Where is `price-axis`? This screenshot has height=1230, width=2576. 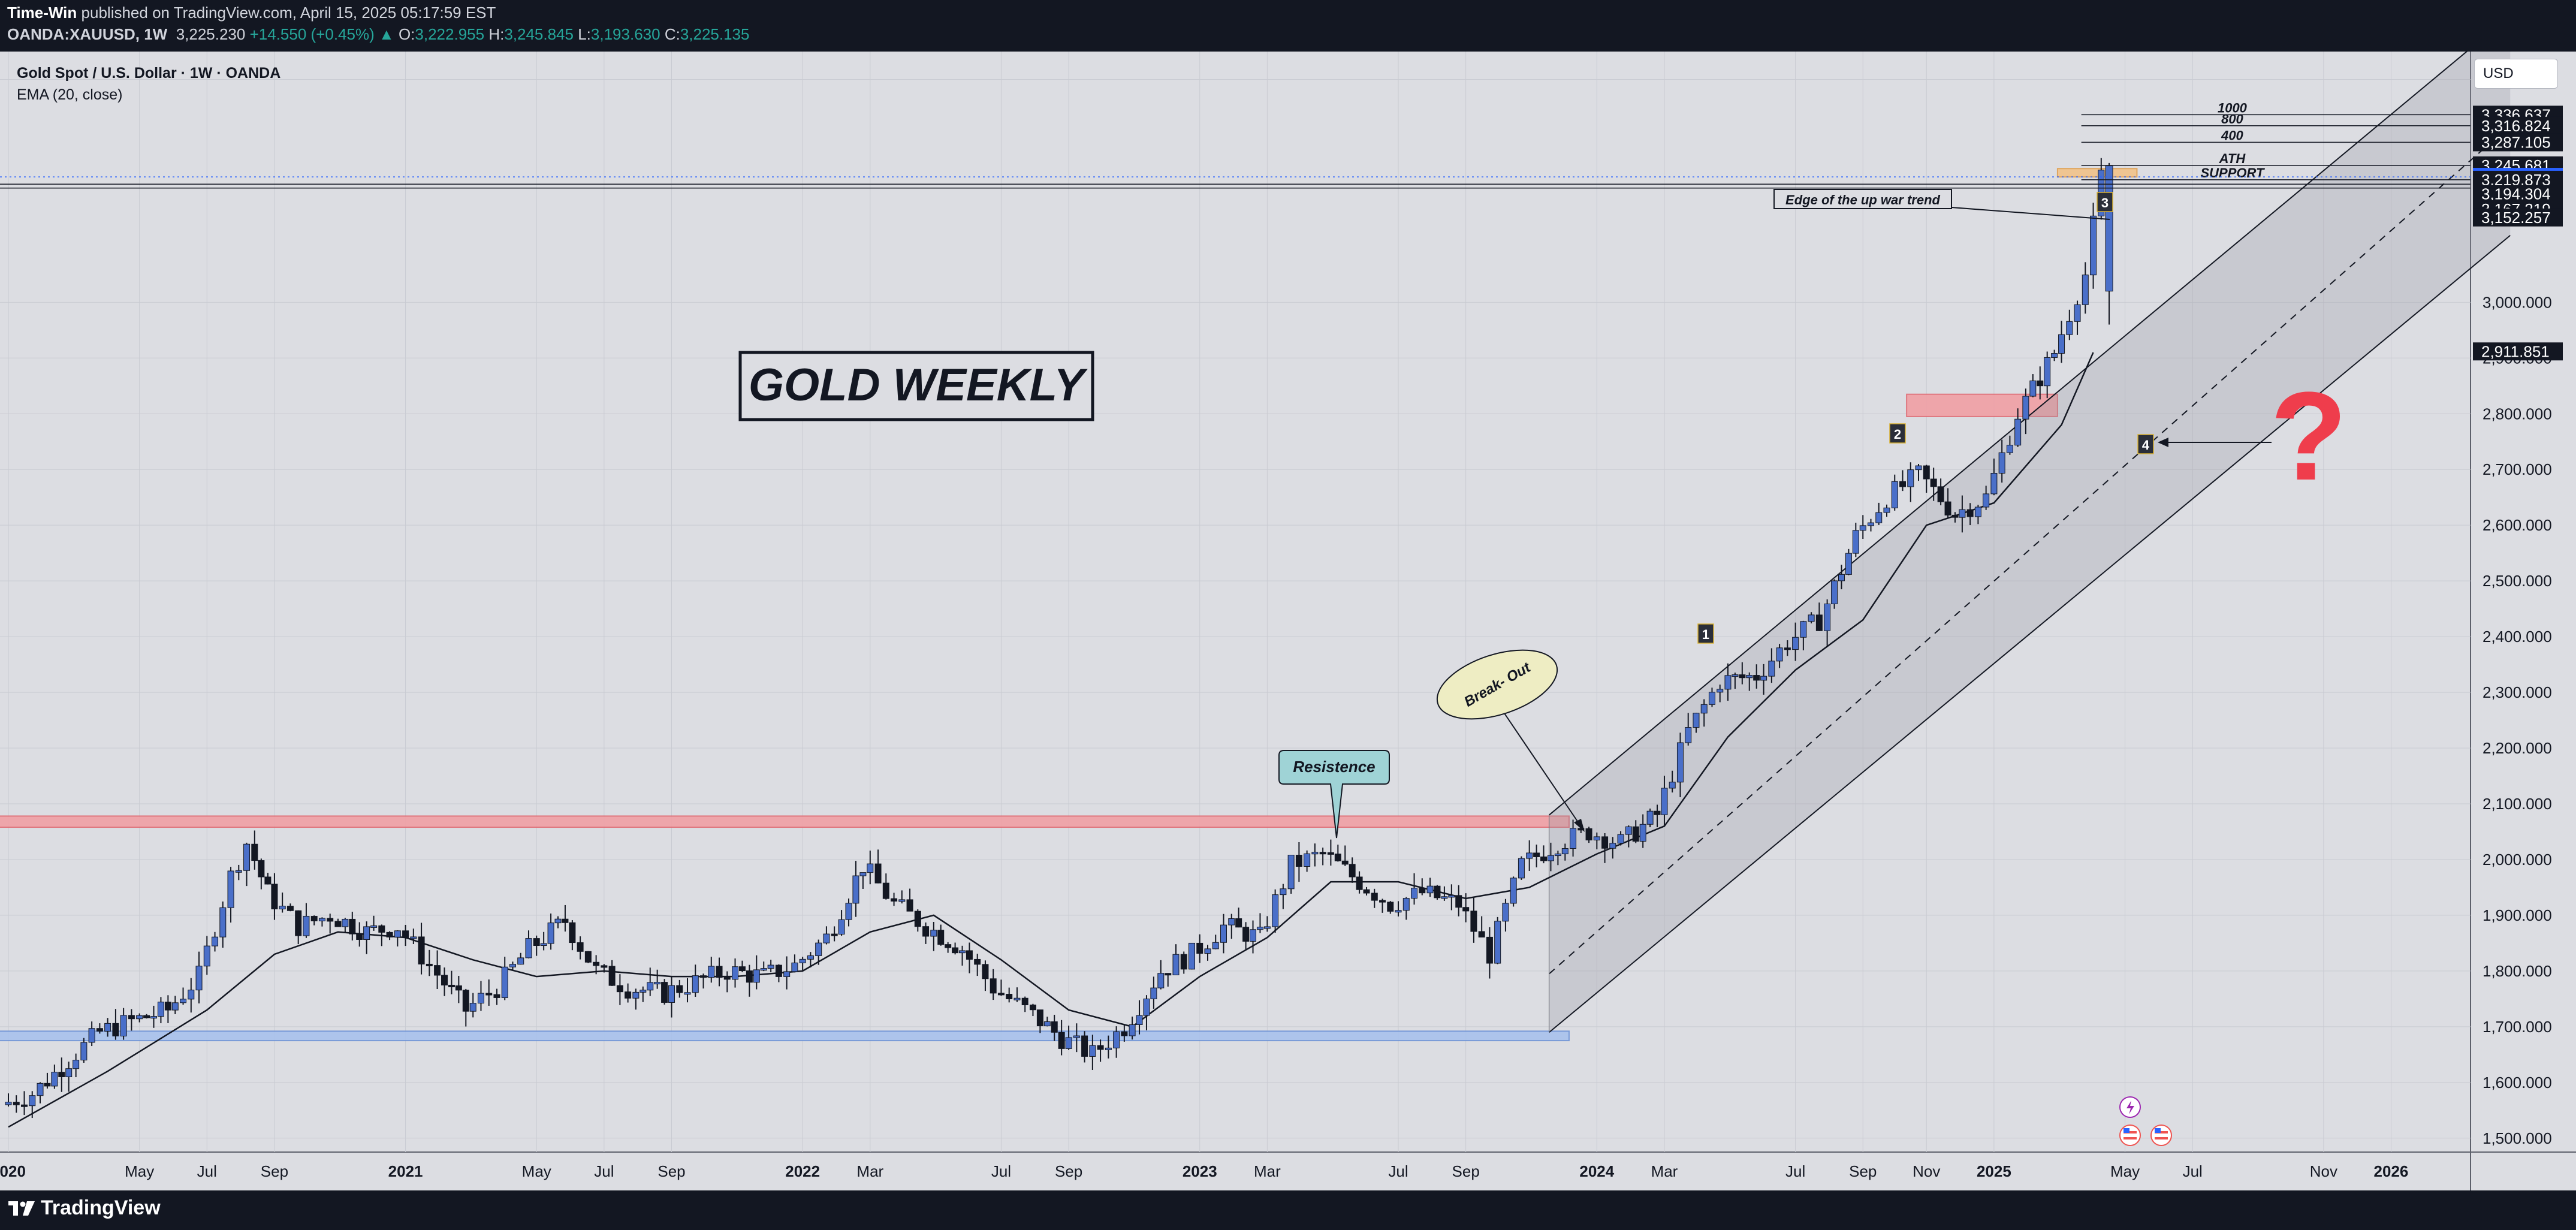
price-axis is located at coordinates (2524, 621).